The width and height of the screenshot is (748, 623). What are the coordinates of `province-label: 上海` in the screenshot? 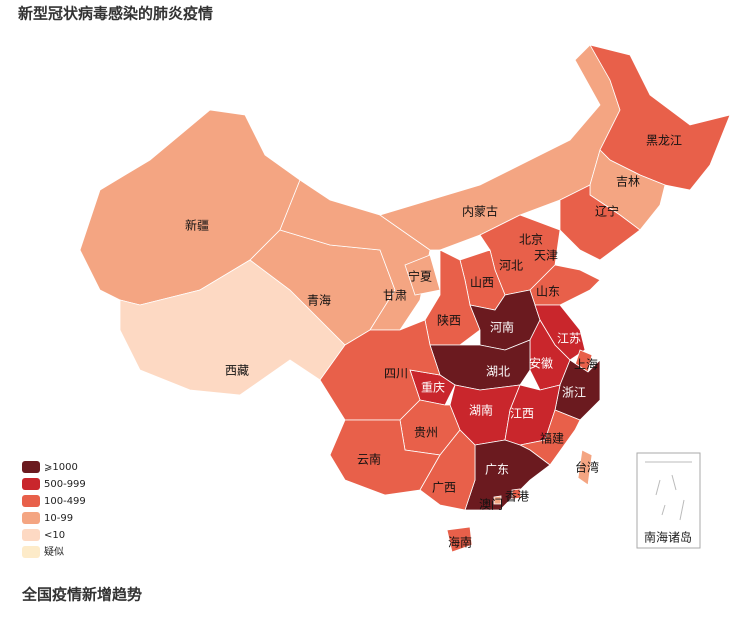 It's located at (586, 364).